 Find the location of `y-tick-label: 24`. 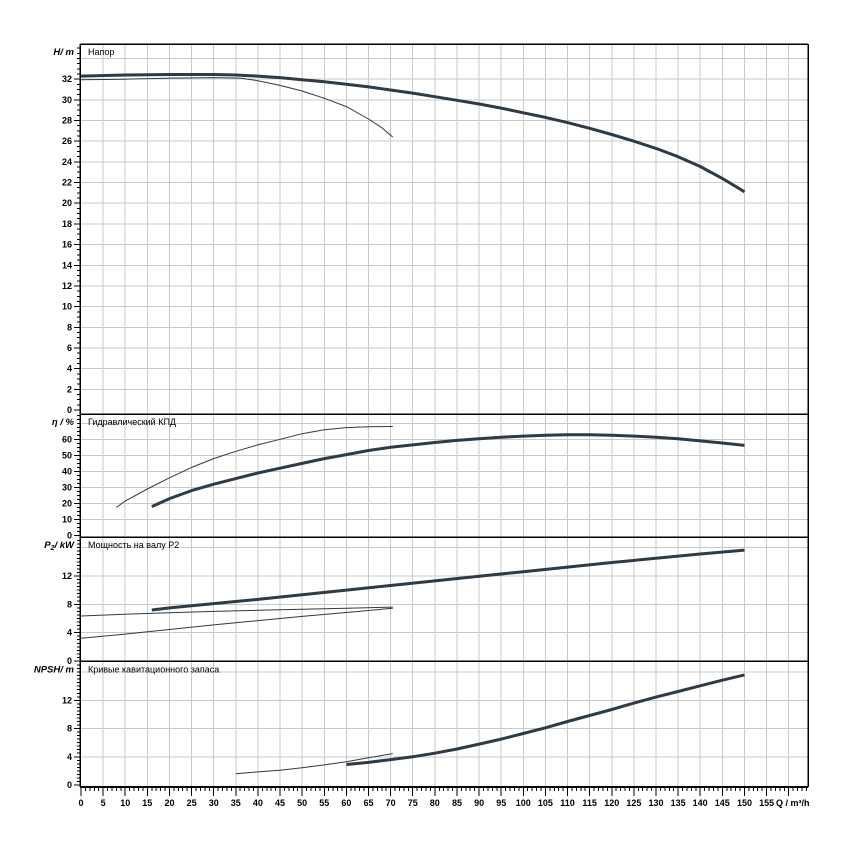

y-tick-label: 24 is located at coordinates (67, 162).